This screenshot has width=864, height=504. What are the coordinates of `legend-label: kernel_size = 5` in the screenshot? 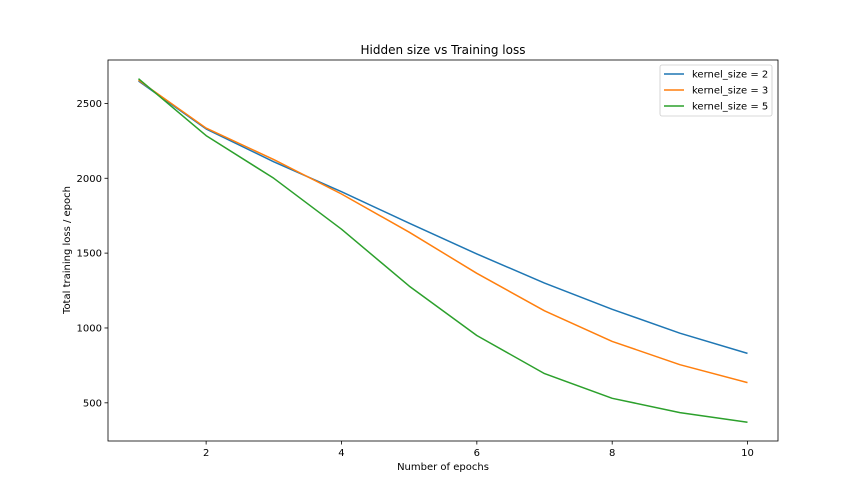 It's located at (730, 107).